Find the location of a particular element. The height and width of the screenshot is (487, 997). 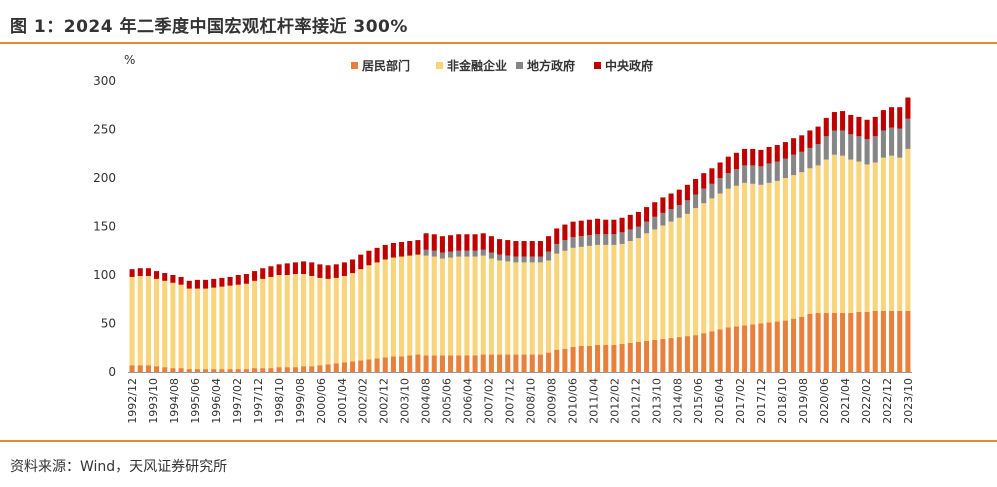

x-tick-label: 2006/04 is located at coordinates (468, 401).